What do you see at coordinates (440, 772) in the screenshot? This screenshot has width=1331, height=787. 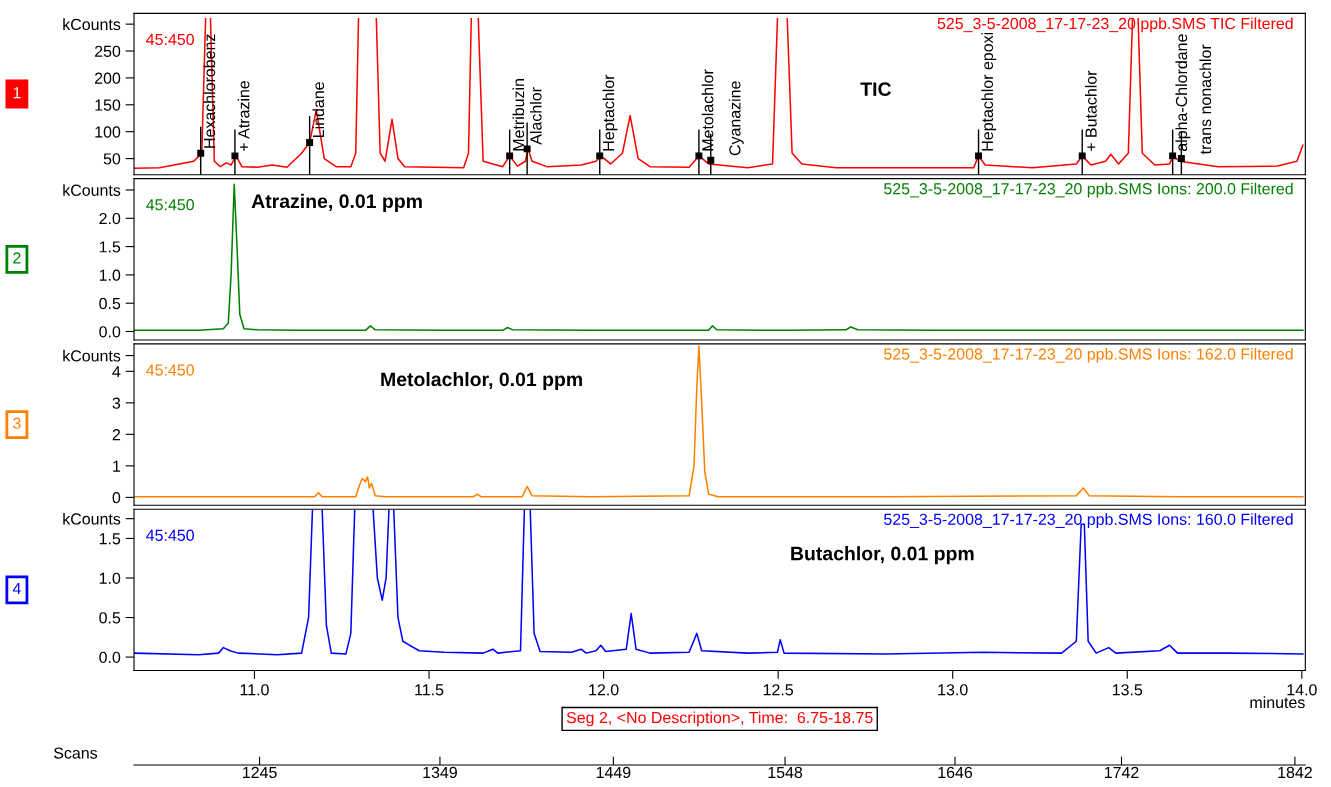 I see `x2-tick-label: 1349` at bounding box center [440, 772].